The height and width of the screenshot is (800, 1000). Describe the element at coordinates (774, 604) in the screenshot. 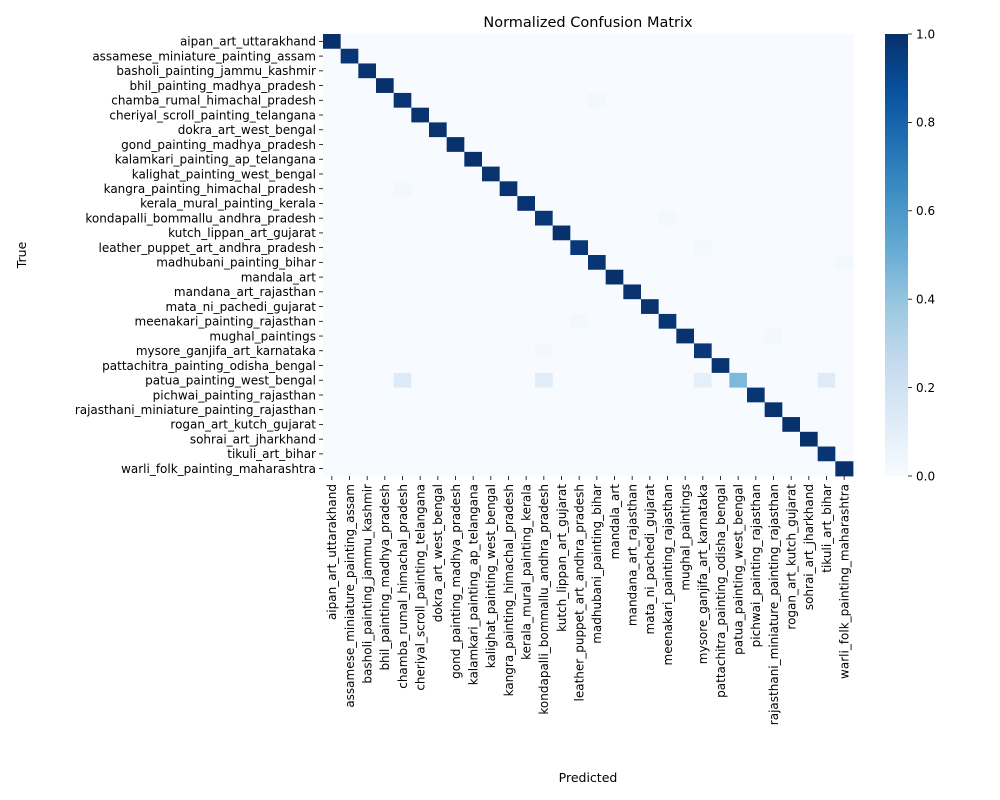

I see `x-tick-label: rajasthani_miniature_painting_rajasthan` at that location.